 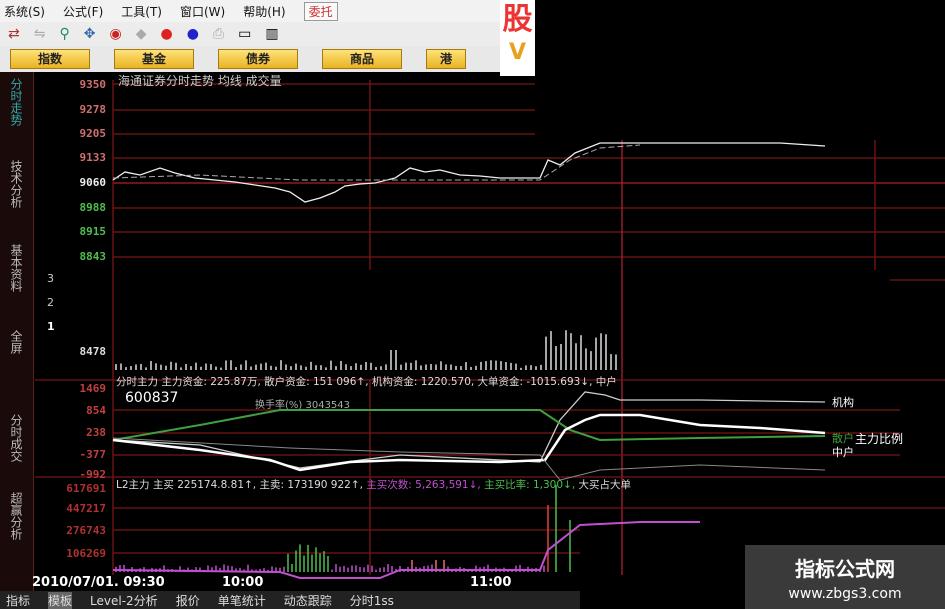 I want to click on tab-intraday: 分时走势, so click(x=16, y=102).